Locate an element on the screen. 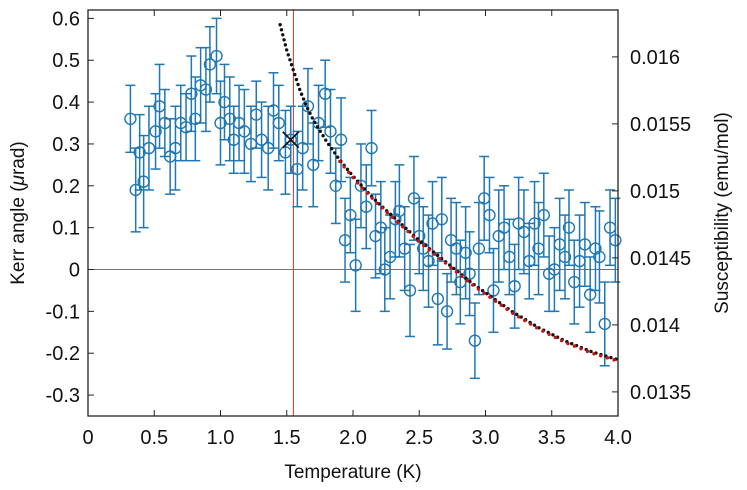 This screenshot has height=490, width=747. left-y-tick-label: 0.6 is located at coordinates (66, 19).